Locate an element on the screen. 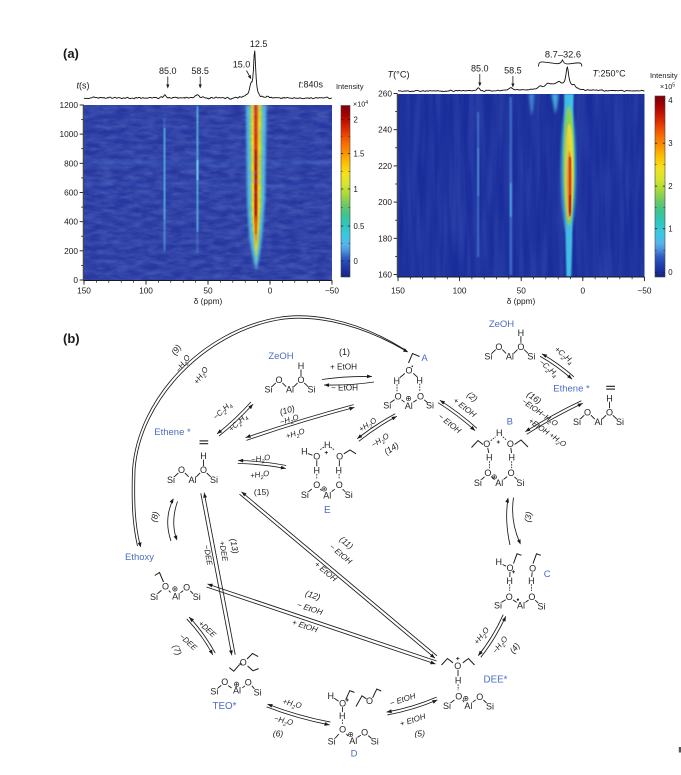 Image resolution: width=681 pixels, height=775 pixels. svg-text: 400 is located at coordinates (71, 222).